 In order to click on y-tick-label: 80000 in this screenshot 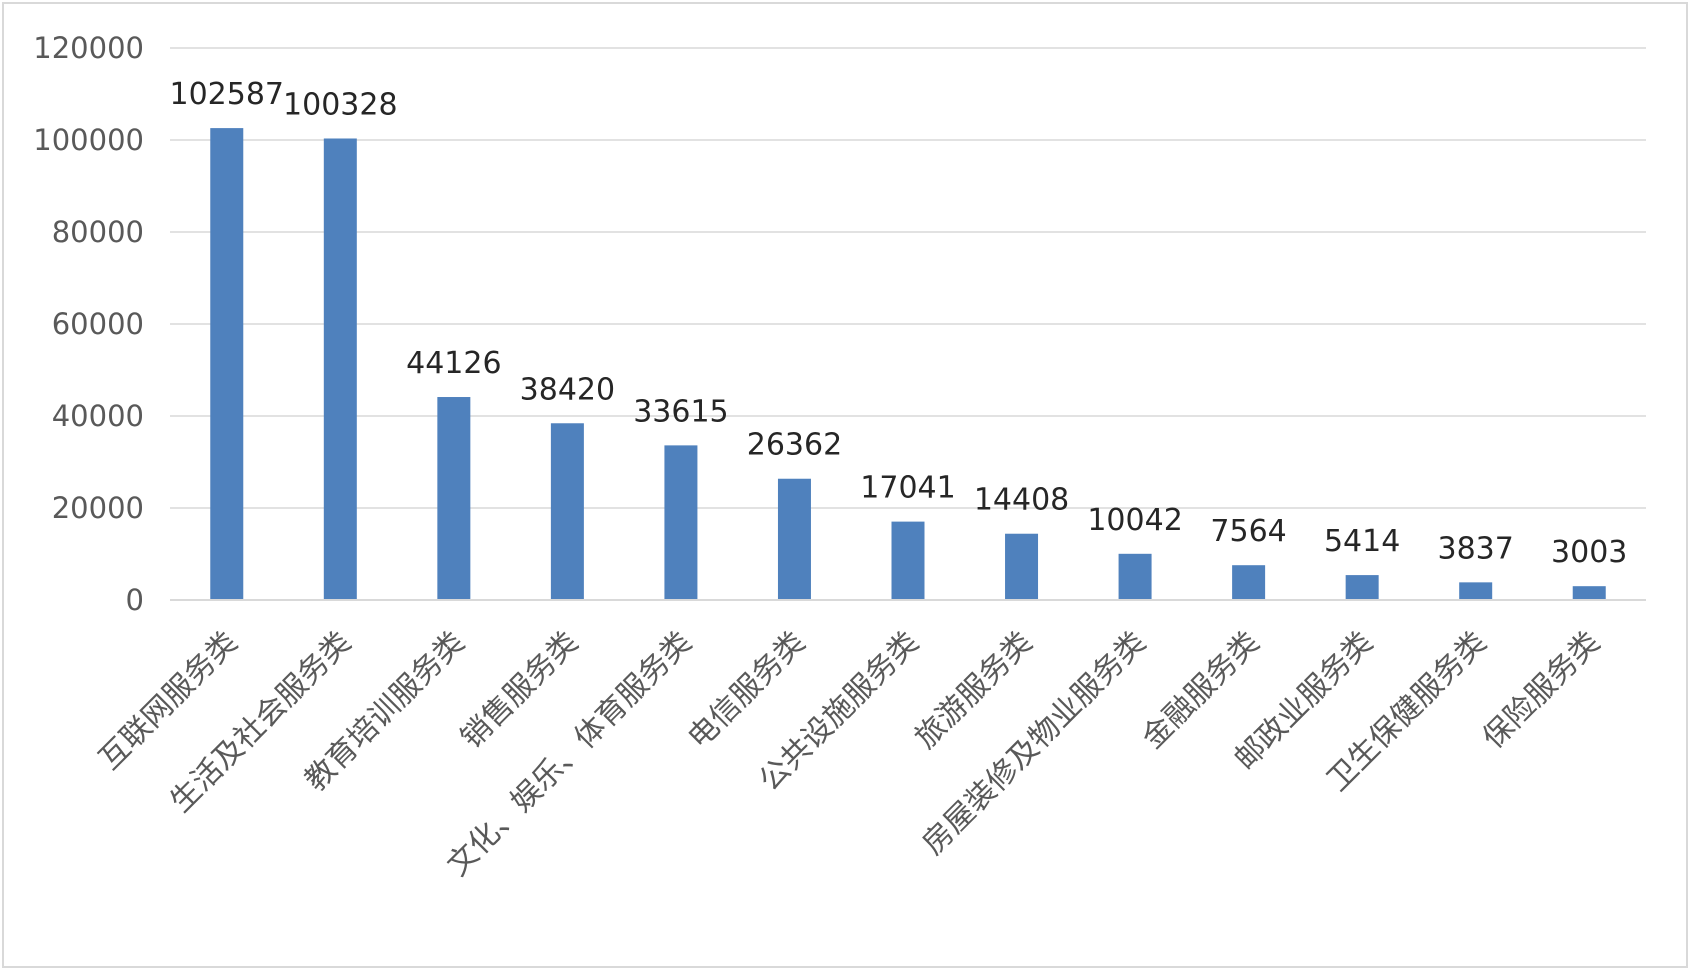, I will do `click(98, 232)`.